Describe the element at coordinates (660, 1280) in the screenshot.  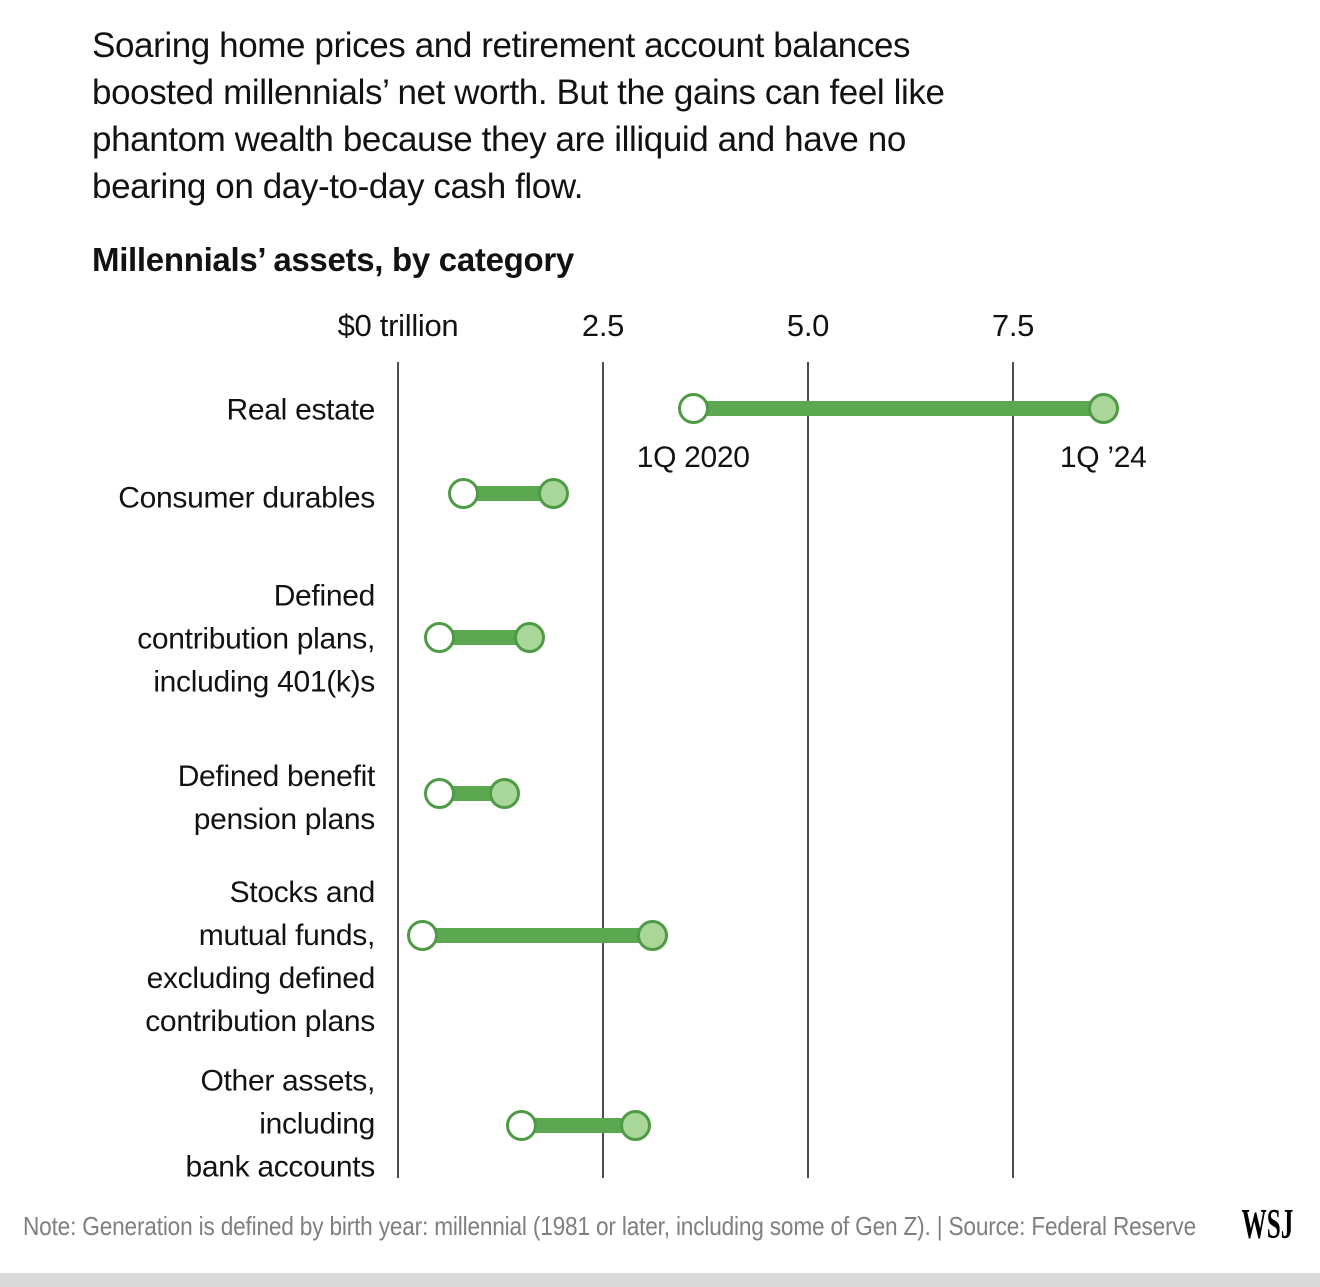
I see `bottom-divider` at that location.